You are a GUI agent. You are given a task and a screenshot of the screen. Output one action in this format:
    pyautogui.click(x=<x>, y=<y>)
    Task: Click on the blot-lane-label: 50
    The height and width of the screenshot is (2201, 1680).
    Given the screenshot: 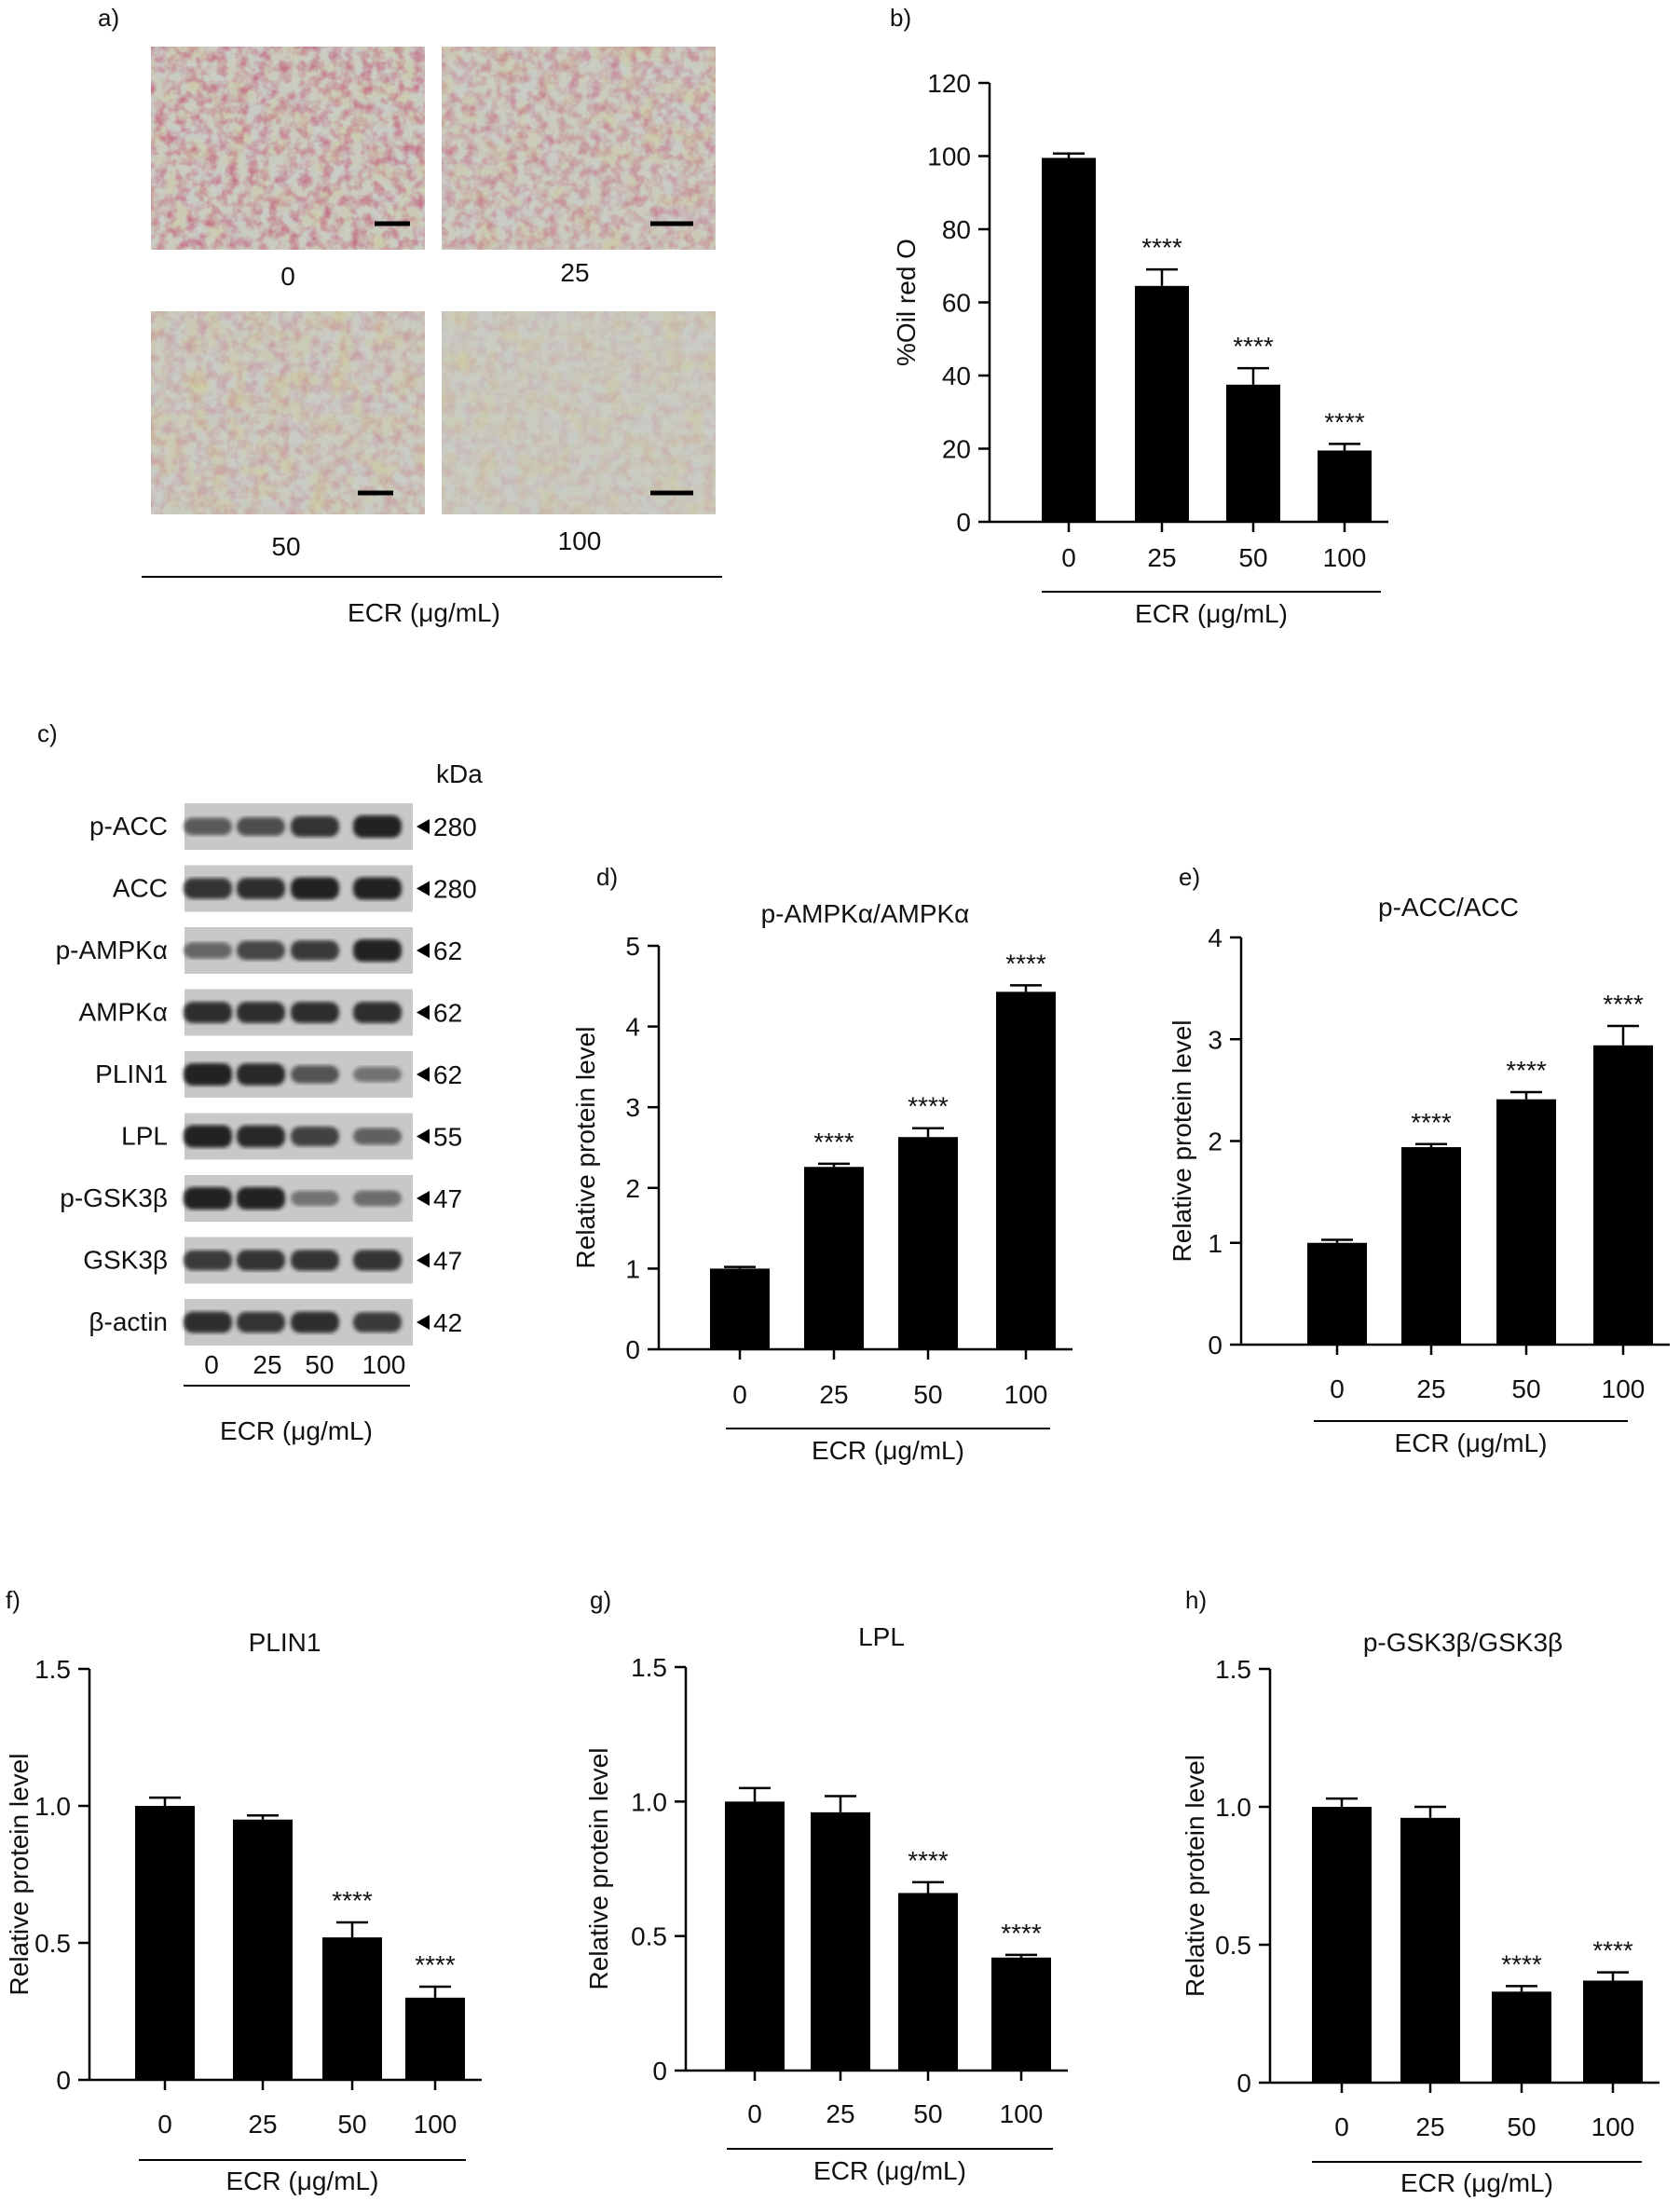 What is the action you would take?
    pyautogui.click(x=319, y=1364)
    